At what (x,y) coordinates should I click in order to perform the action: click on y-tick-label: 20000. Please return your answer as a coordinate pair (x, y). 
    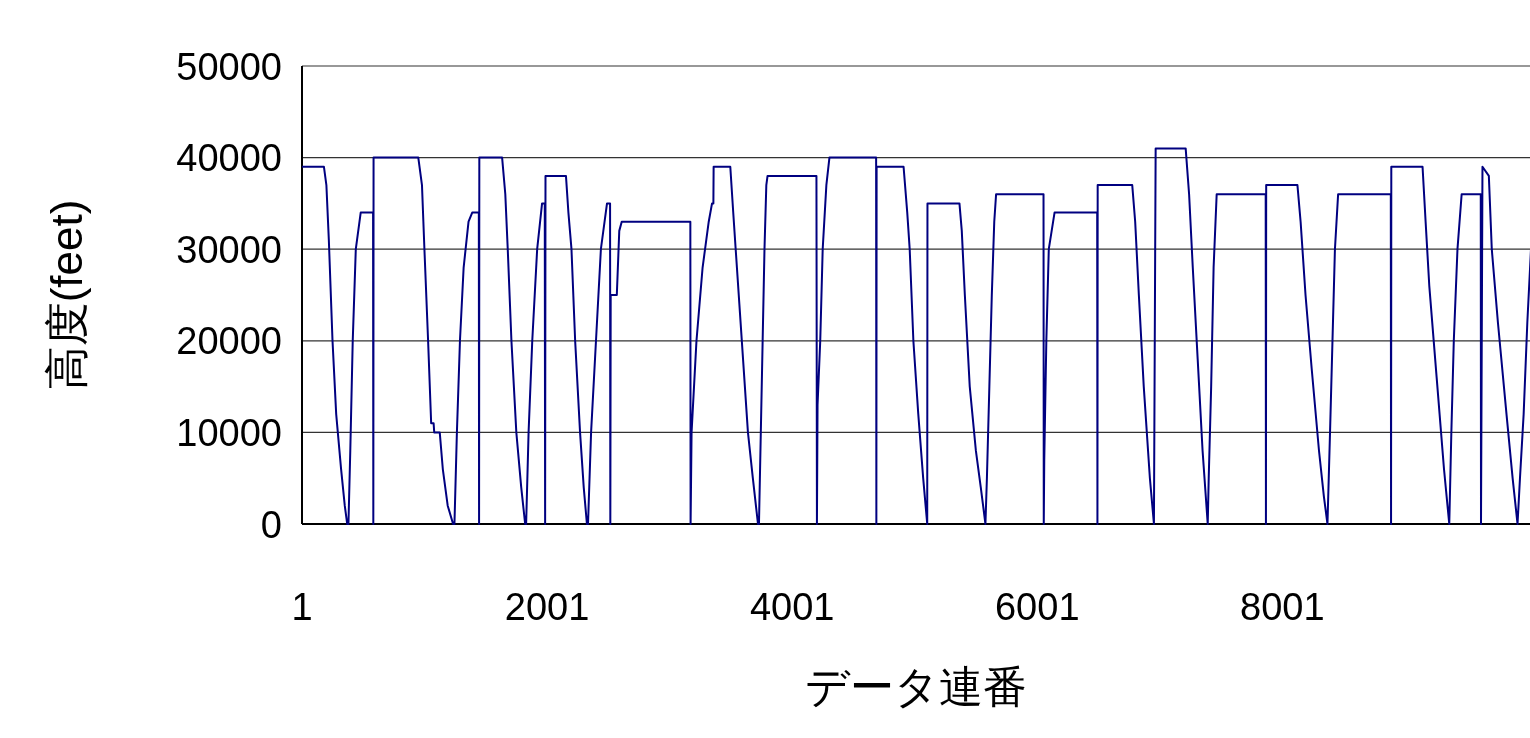
    Looking at the image, I should click on (229, 341).